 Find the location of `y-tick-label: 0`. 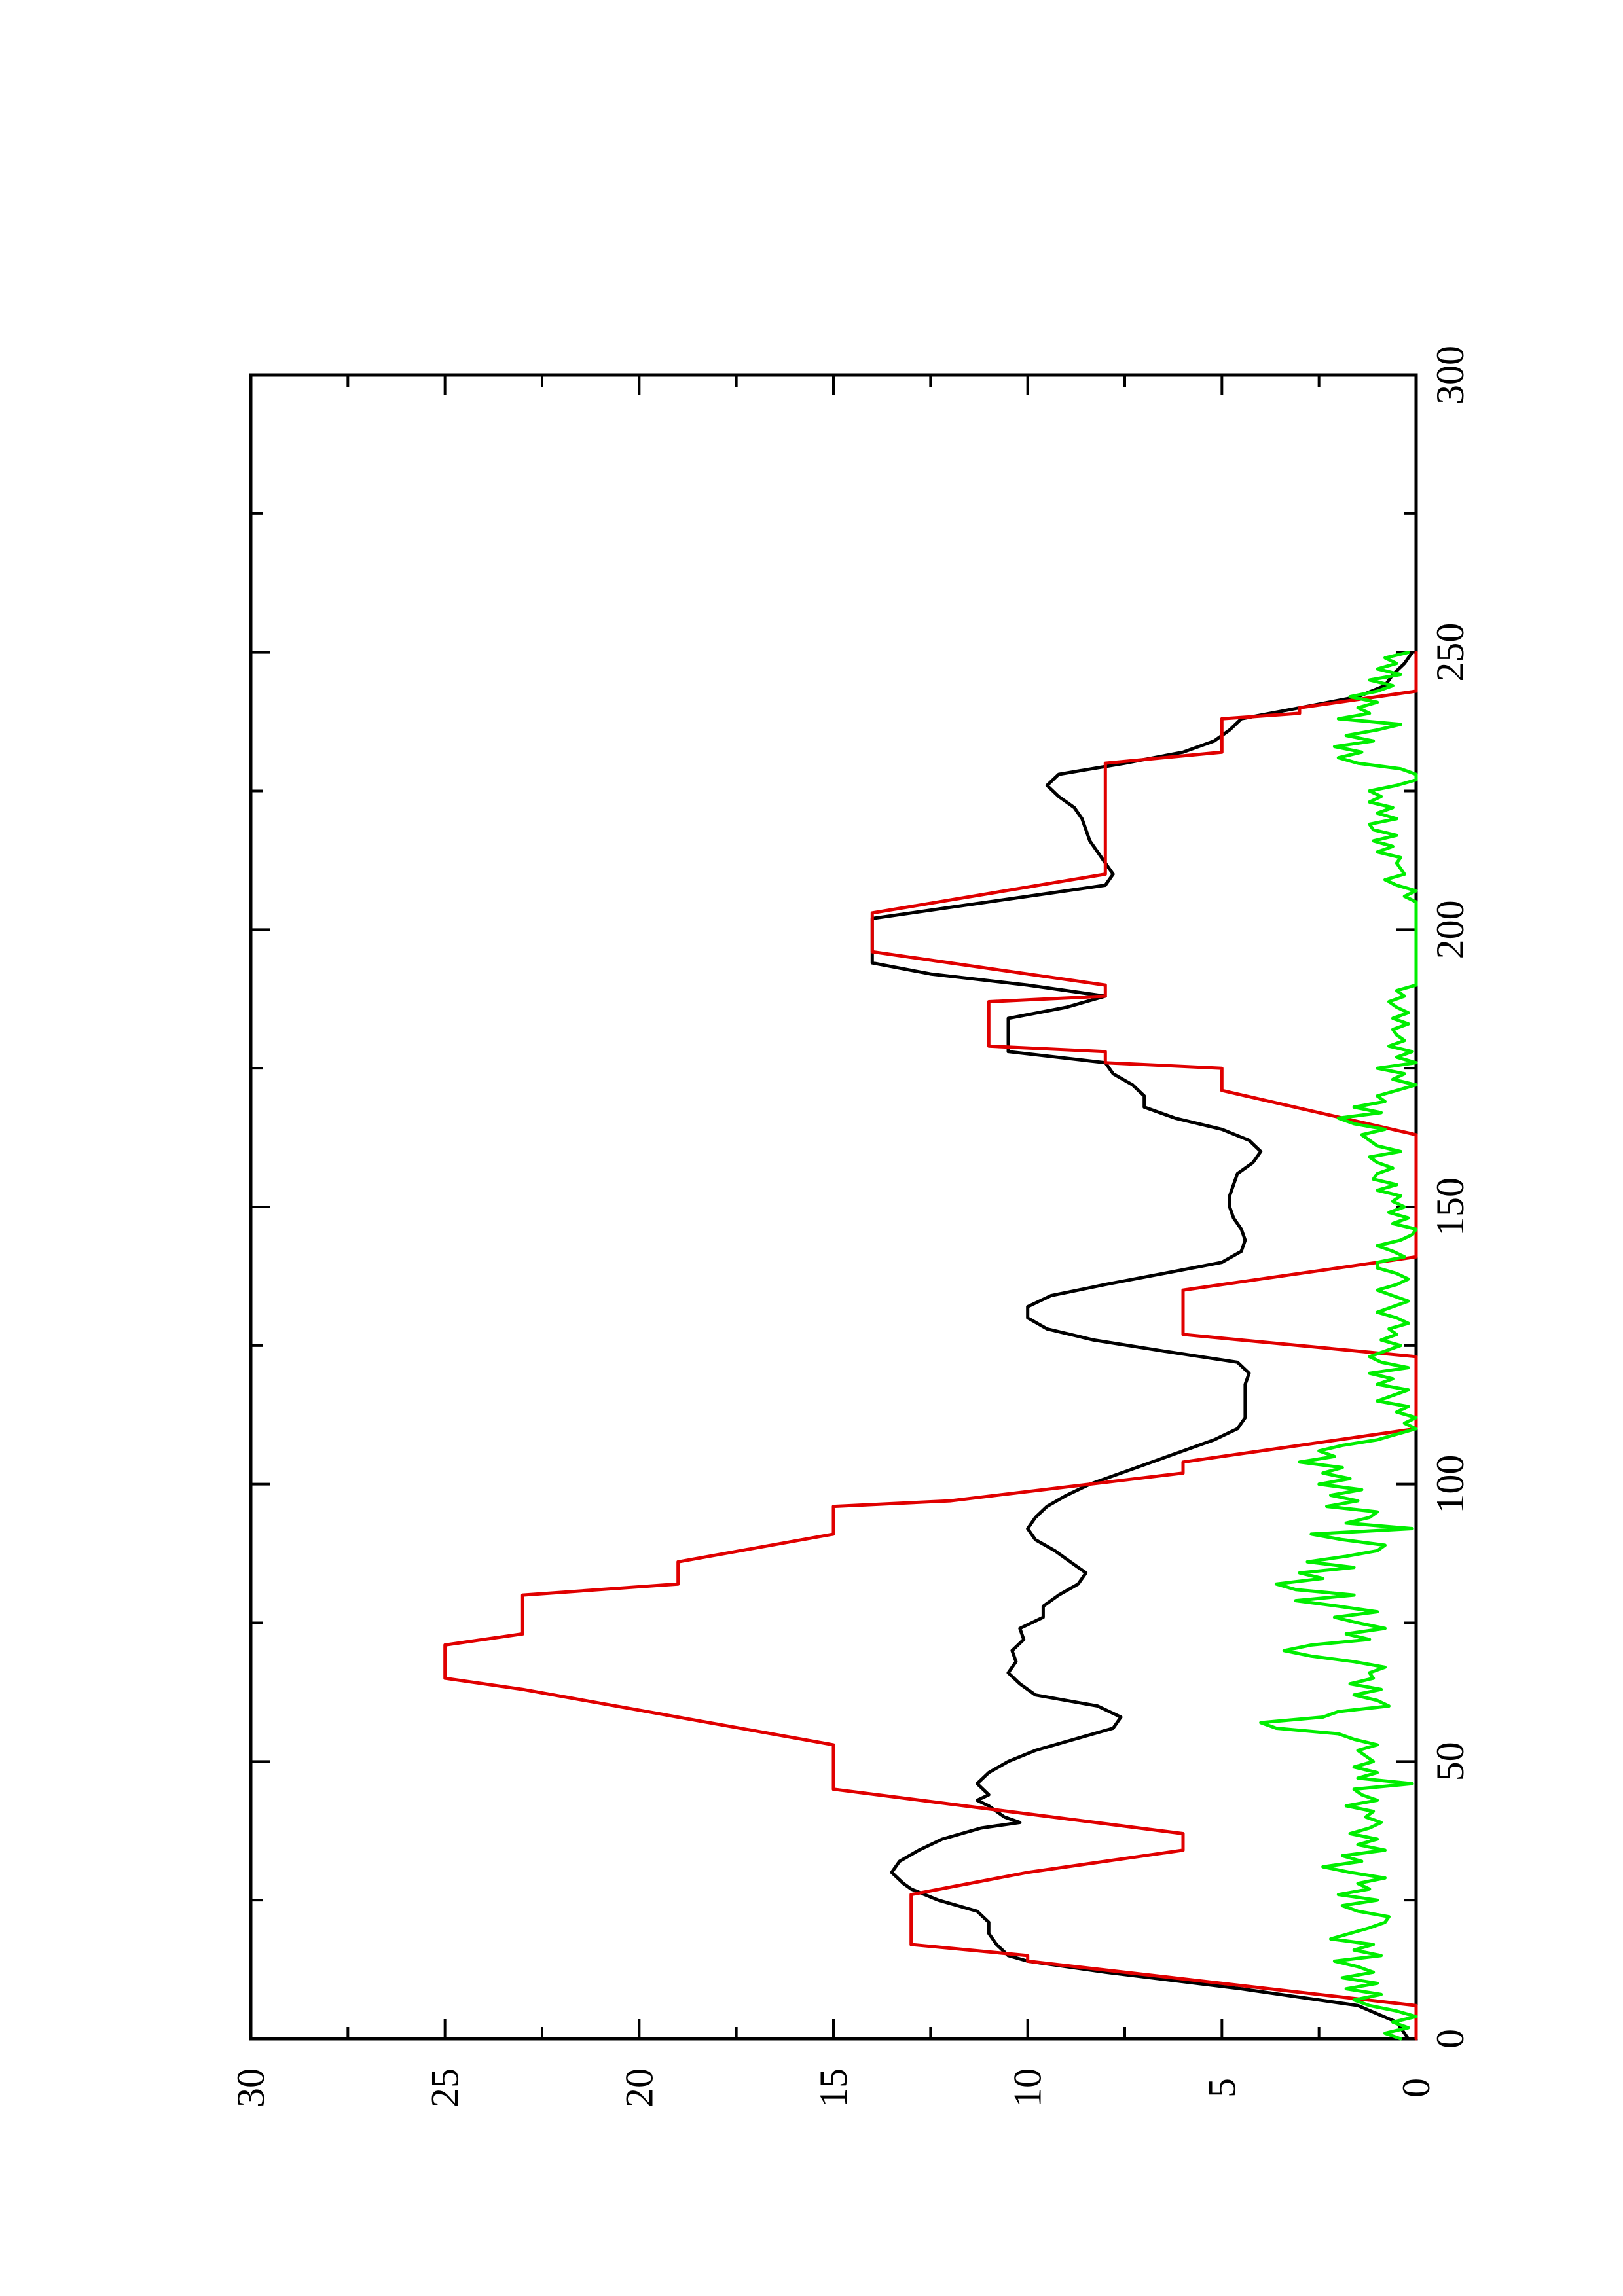

y-tick-label: 0 is located at coordinates (1416, 2088).